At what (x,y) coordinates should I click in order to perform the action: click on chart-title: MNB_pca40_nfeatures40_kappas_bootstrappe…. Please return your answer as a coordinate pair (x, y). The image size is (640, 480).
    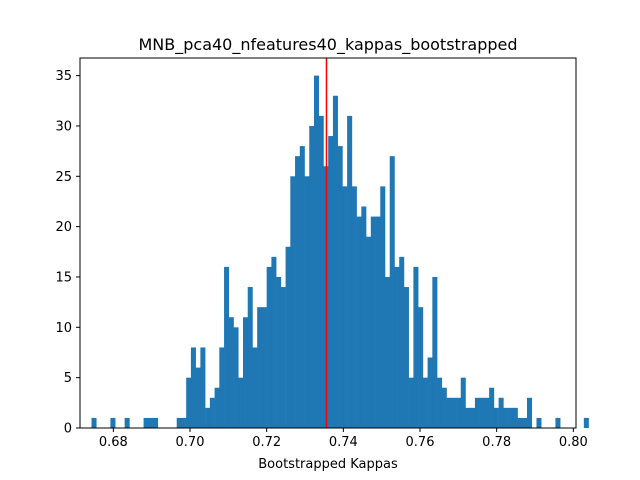
    Looking at the image, I should click on (327, 45).